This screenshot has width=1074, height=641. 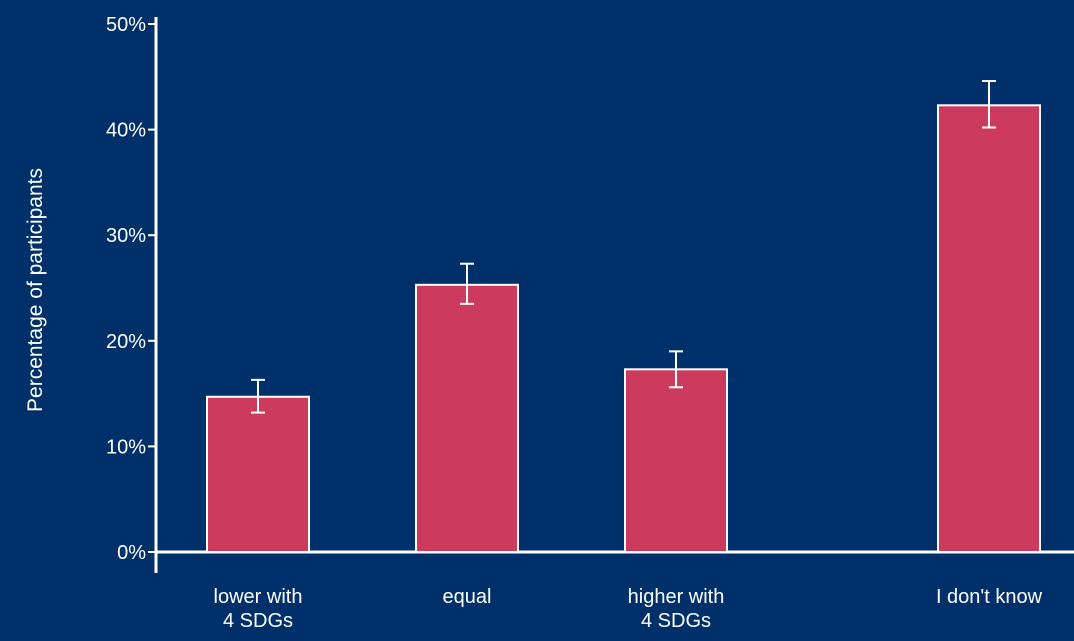 I want to click on x-category-label-line: equal, so click(x=467, y=597).